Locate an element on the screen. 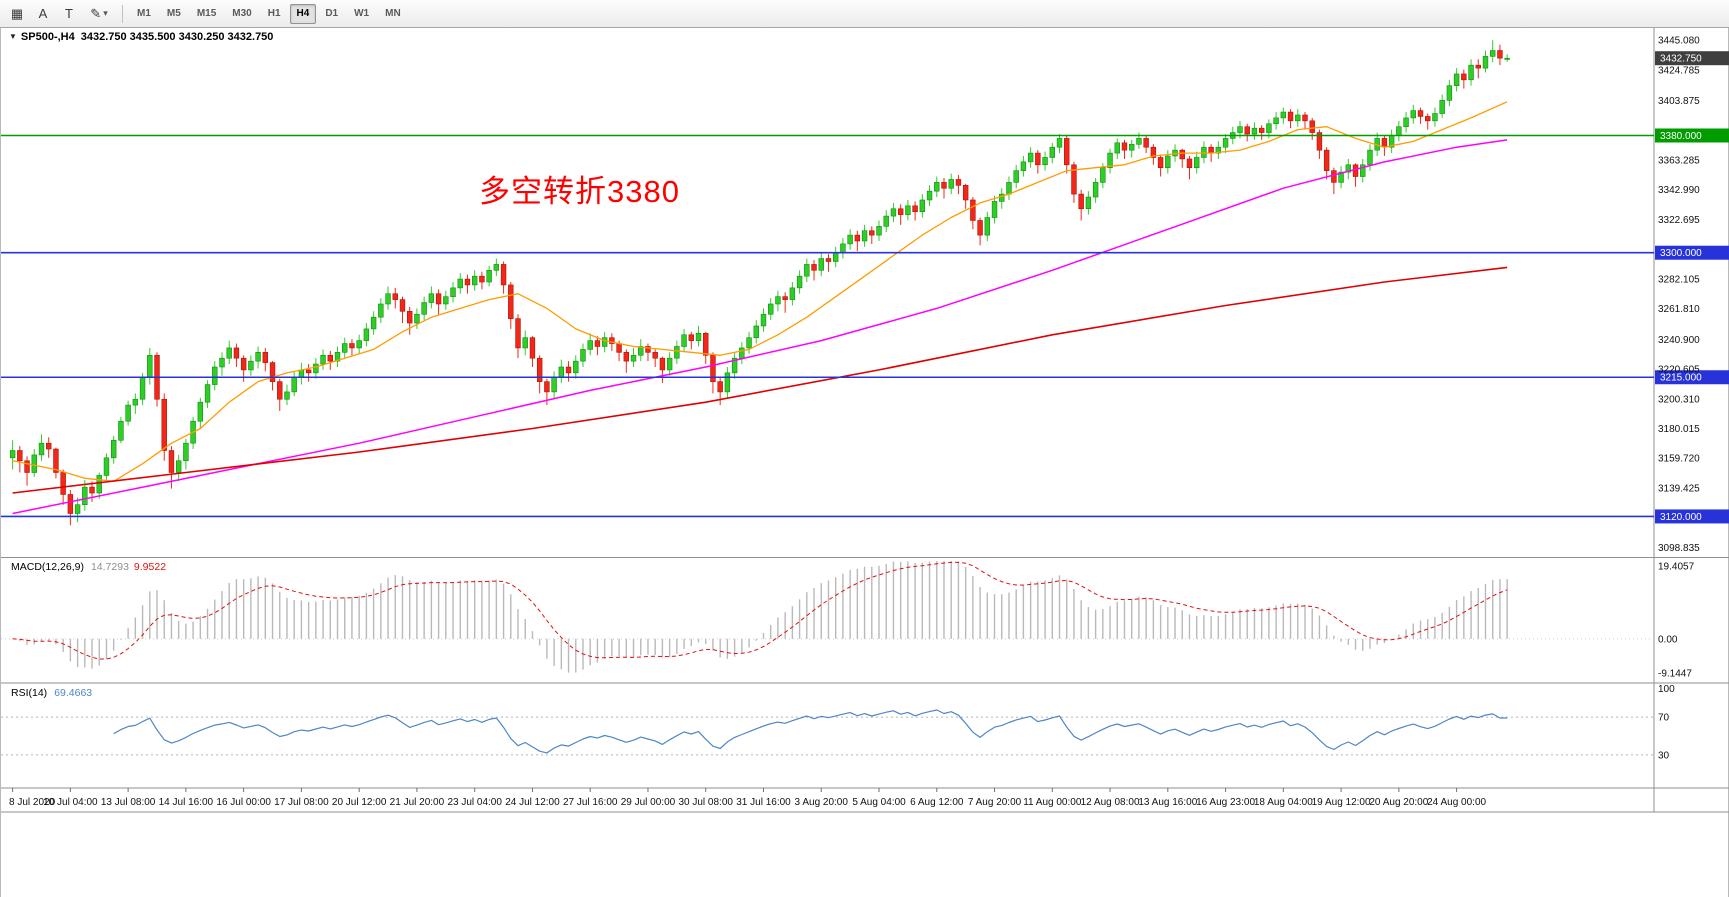  svg-text: -9.1447 is located at coordinates (1675, 674).